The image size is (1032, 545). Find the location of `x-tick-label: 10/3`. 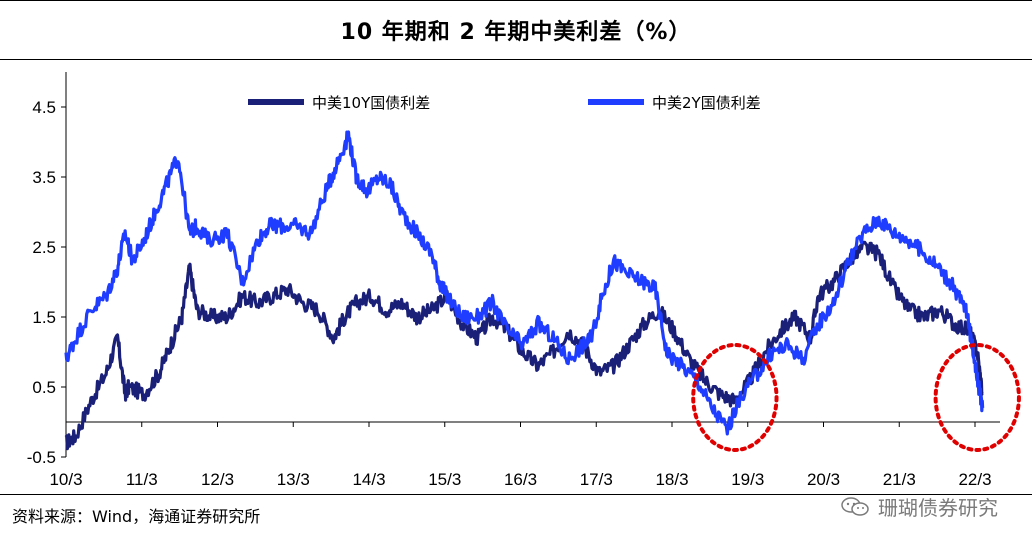

x-tick-label: 10/3 is located at coordinates (65, 479).